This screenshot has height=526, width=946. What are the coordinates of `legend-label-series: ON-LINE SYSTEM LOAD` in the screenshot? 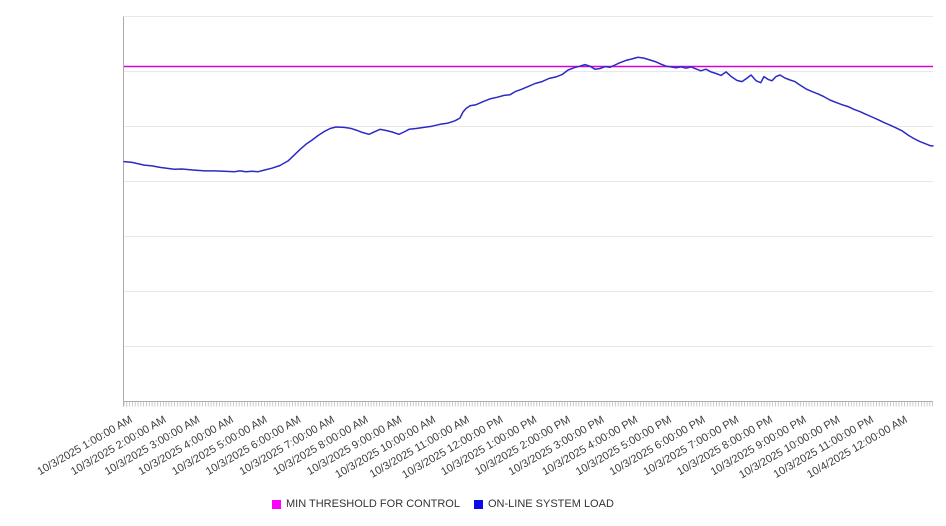 It's located at (550, 504).